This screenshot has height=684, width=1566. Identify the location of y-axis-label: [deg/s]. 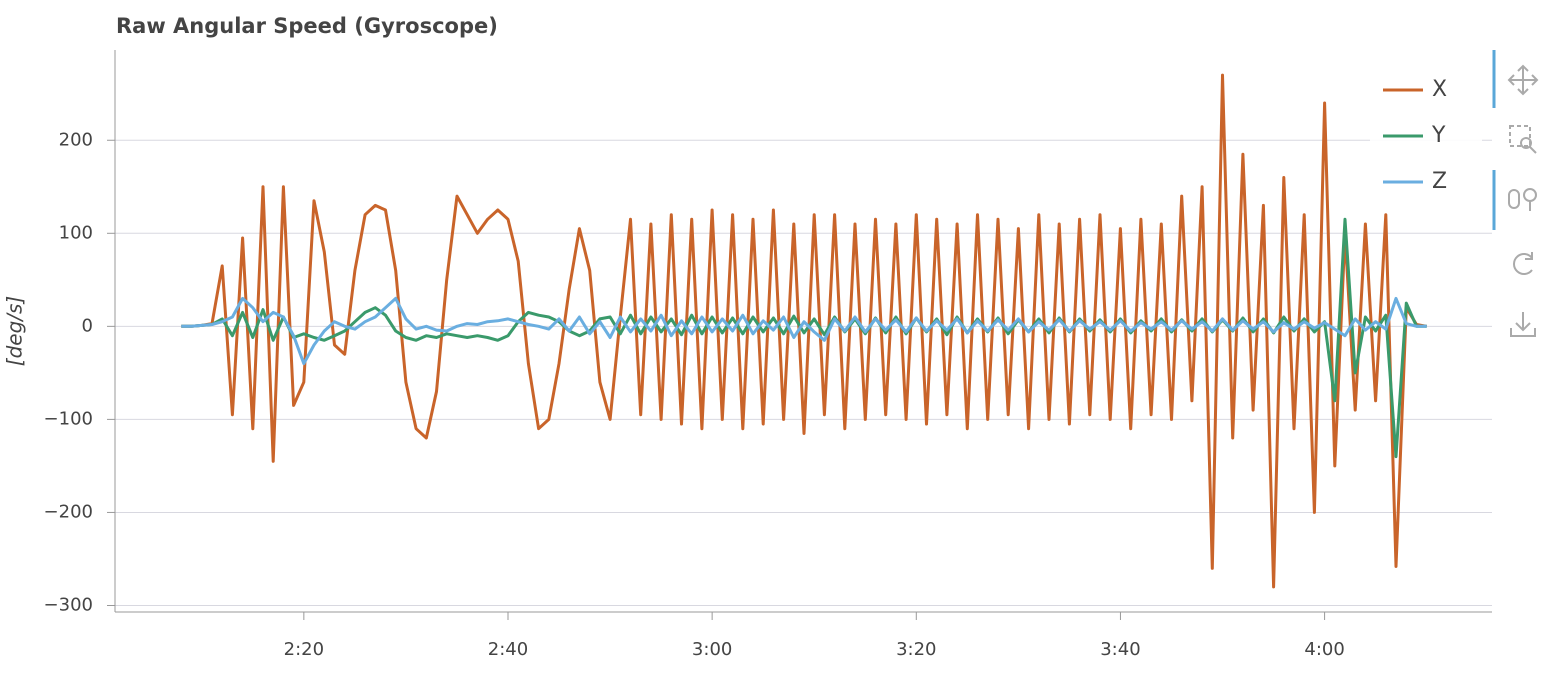
(15, 331).